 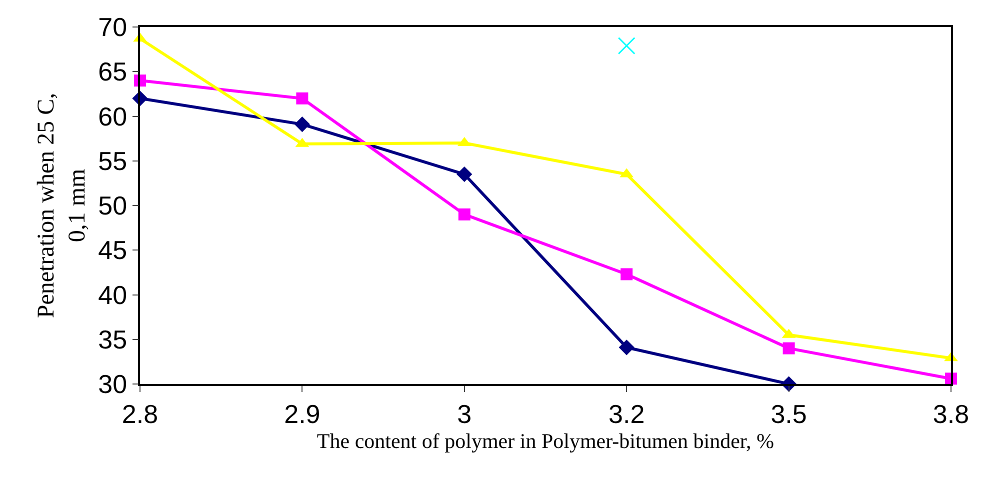 What do you see at coordinates (302, 413) in the screenshot?
I see `x-tick-label: 2.9` at bounding box center [302, 413].